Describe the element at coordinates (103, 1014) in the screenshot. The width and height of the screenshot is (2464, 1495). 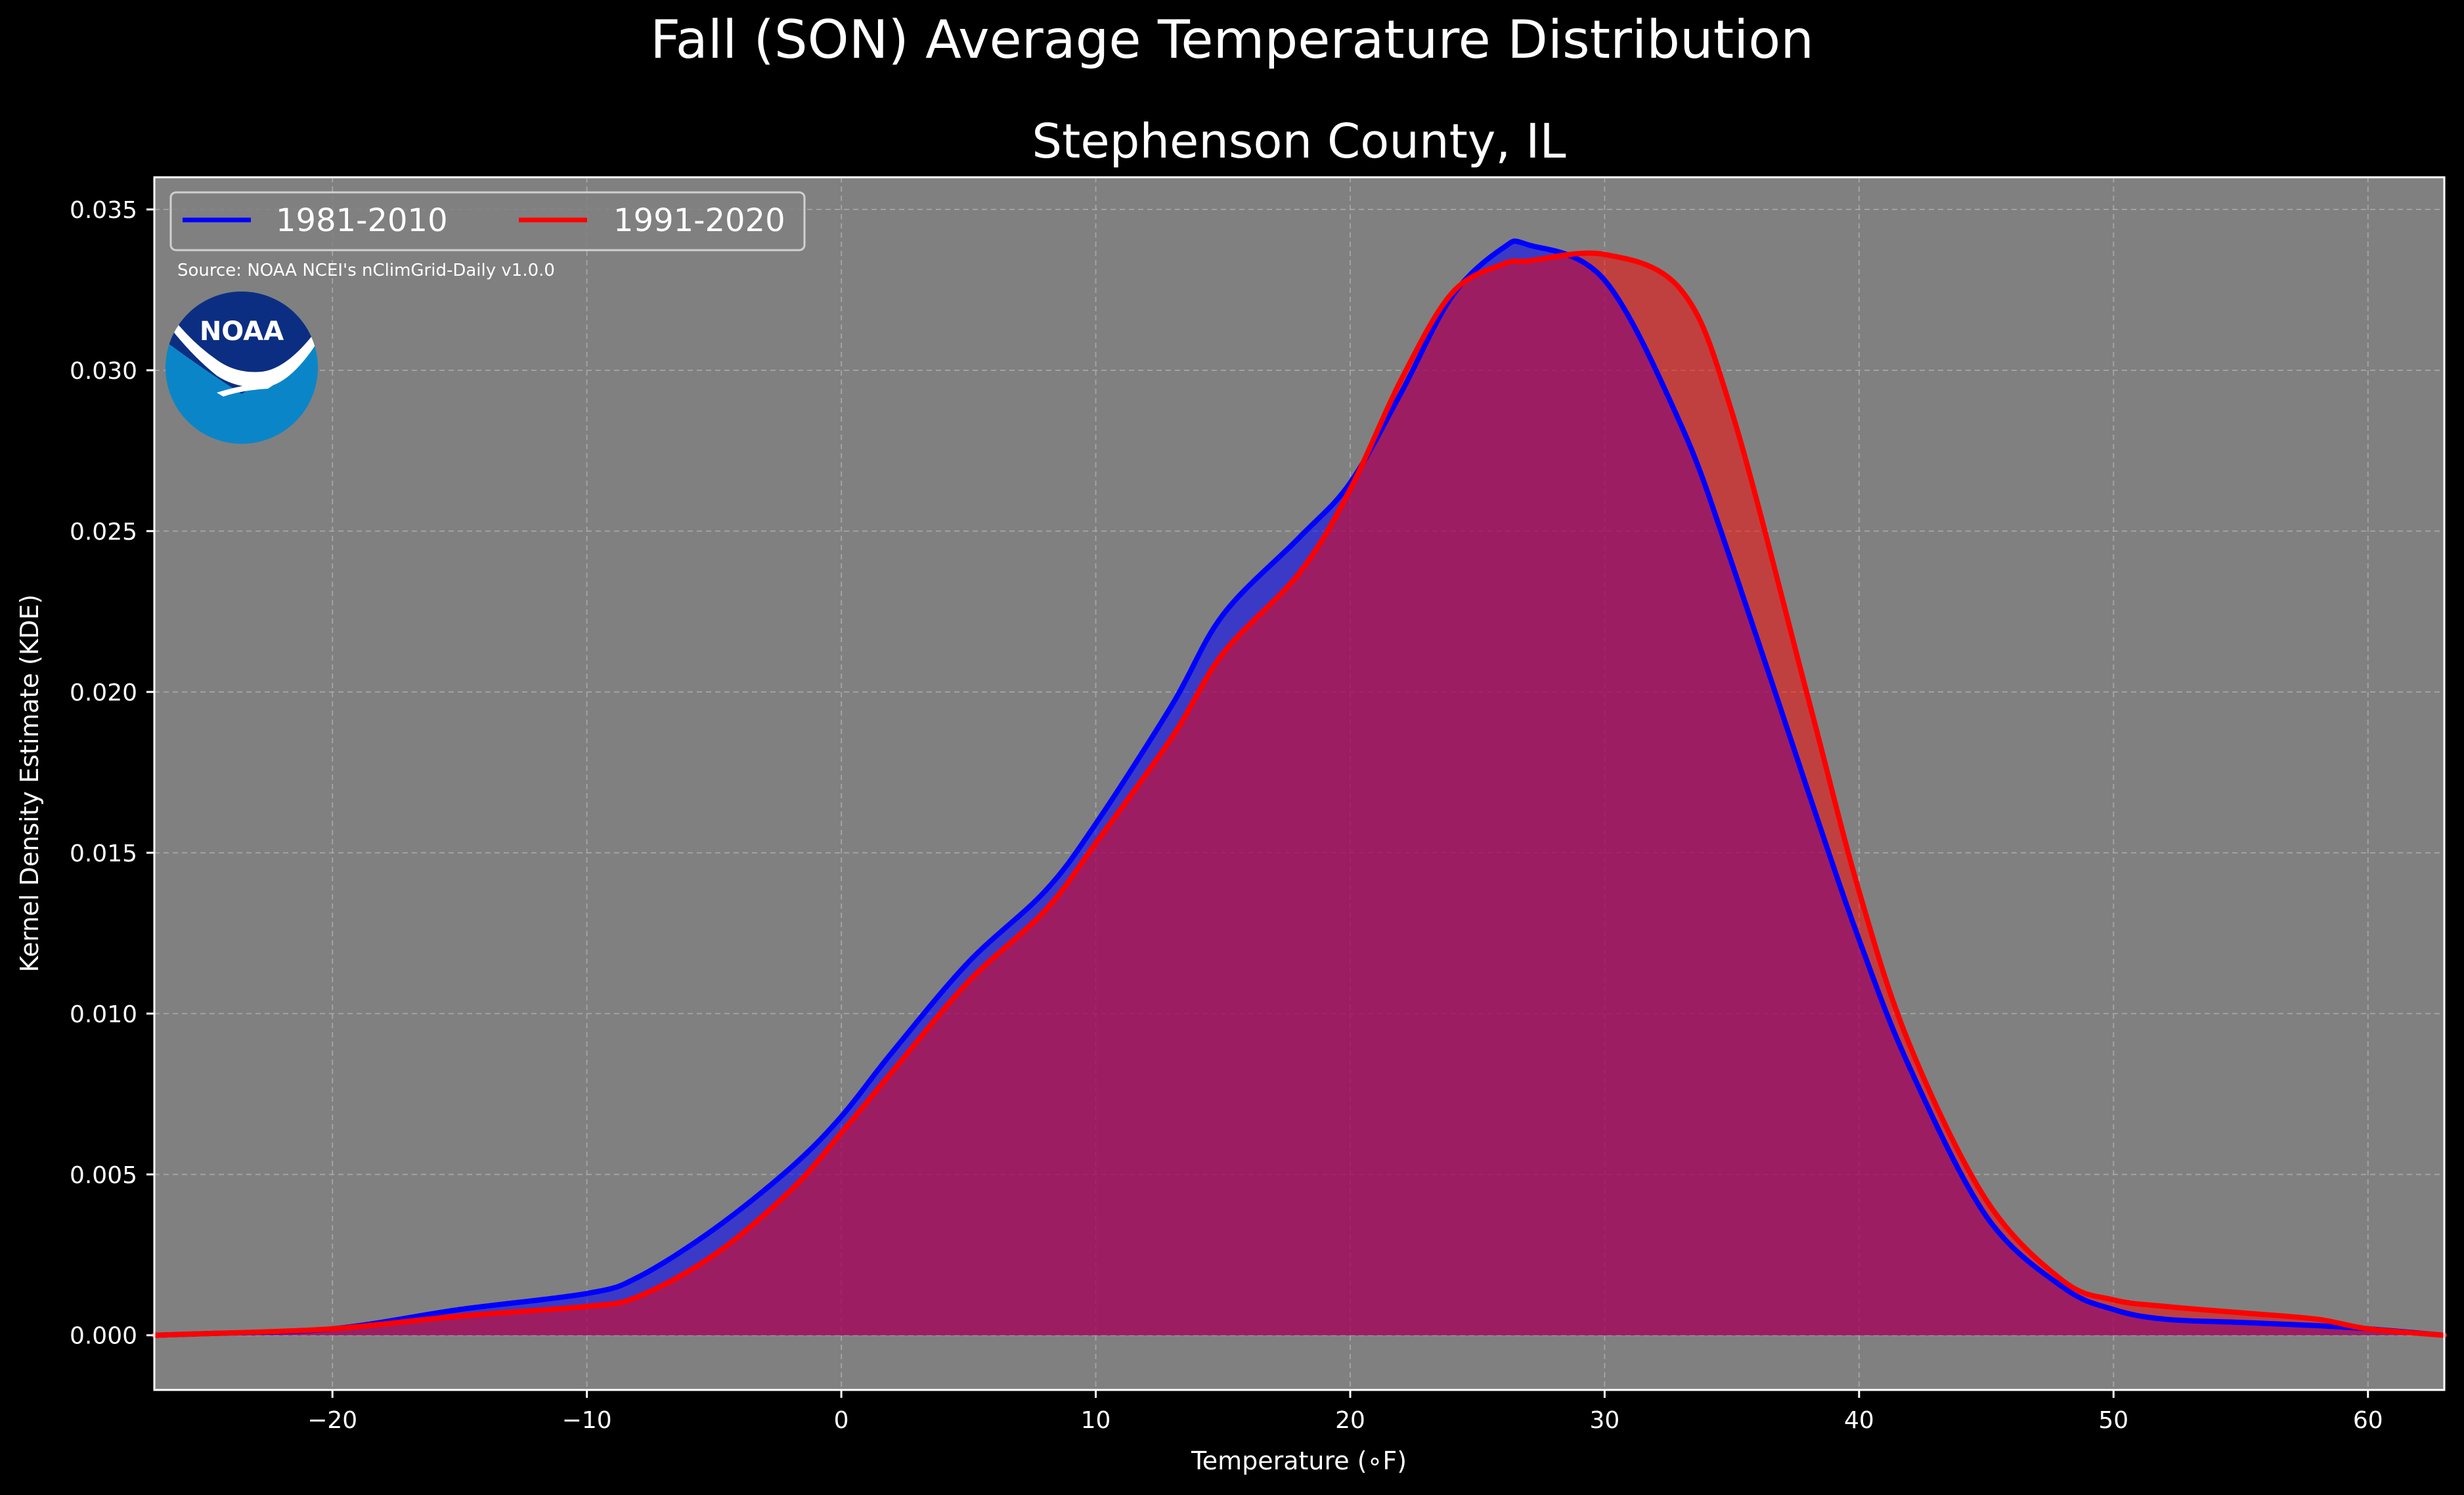
I see `y-tick-label: 0.010` at that location.